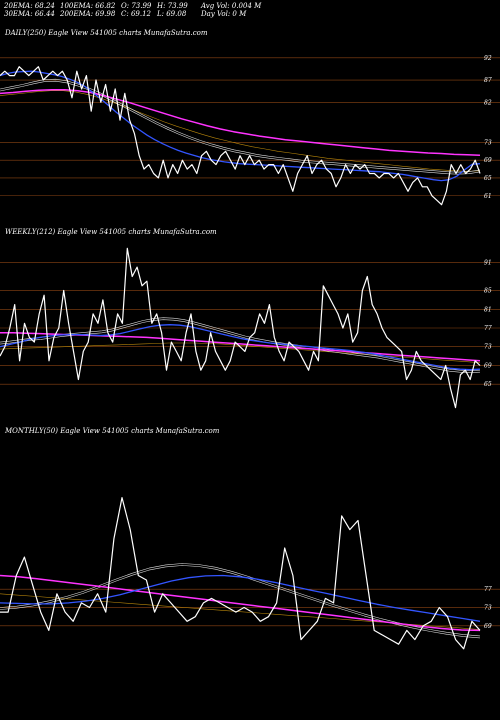 The image size is (500, 720). I want to click on y-tick-label: 81, so click(488, 309).